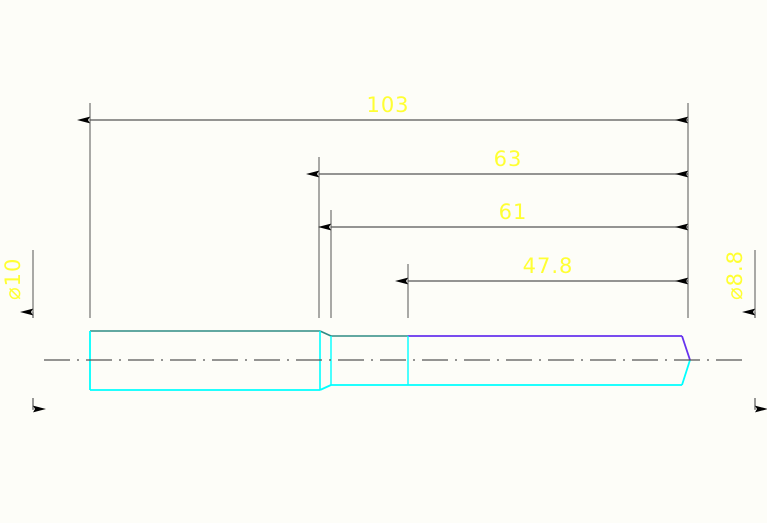 The height and width of the screenshot is (523, 767). What do you see at coordinates (735, 275) in the screenshot?
I see `diameter-label-right: ⌀8.8` at bounding box center [735, 275].